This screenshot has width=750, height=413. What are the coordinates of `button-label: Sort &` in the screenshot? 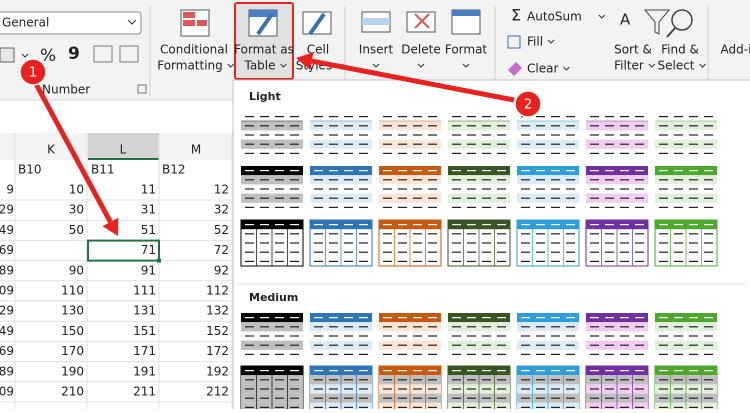 It's located at (633, 50).